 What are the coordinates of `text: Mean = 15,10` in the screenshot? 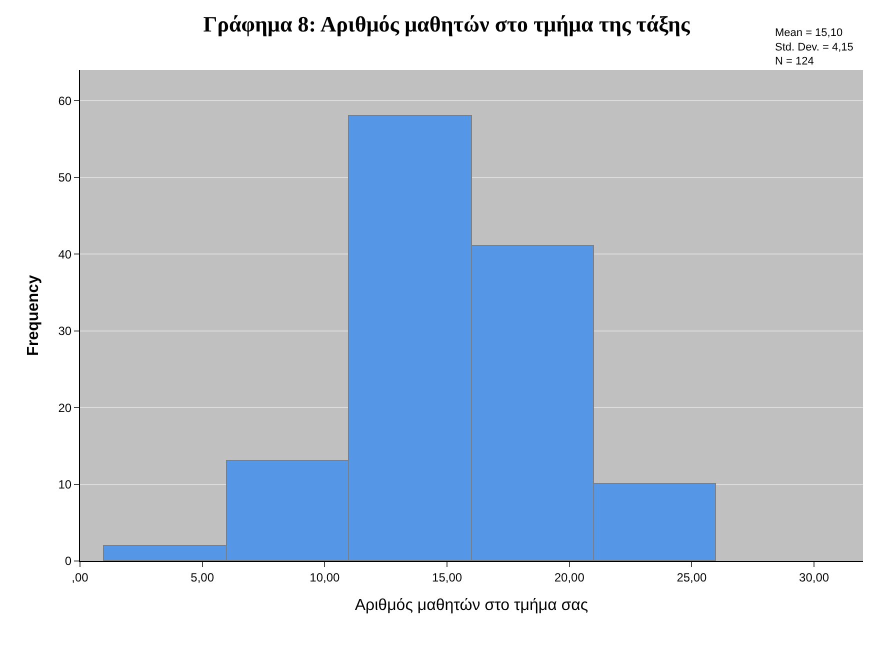 It's located at (809, 33).